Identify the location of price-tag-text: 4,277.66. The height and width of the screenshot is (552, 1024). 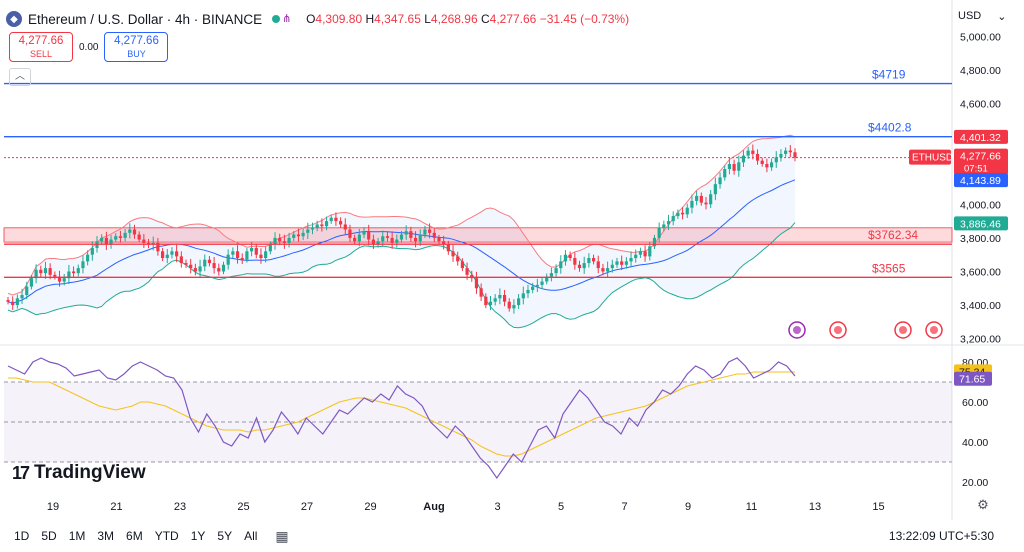
(980, 157).